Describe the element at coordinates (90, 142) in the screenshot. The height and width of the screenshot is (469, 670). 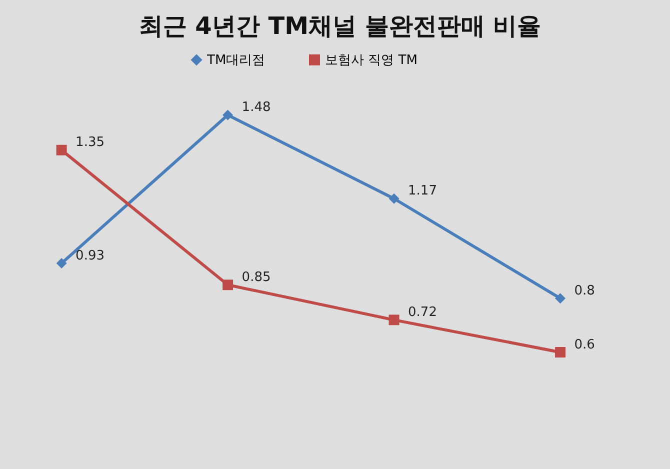
I see `data-label: 1.35` at that location.